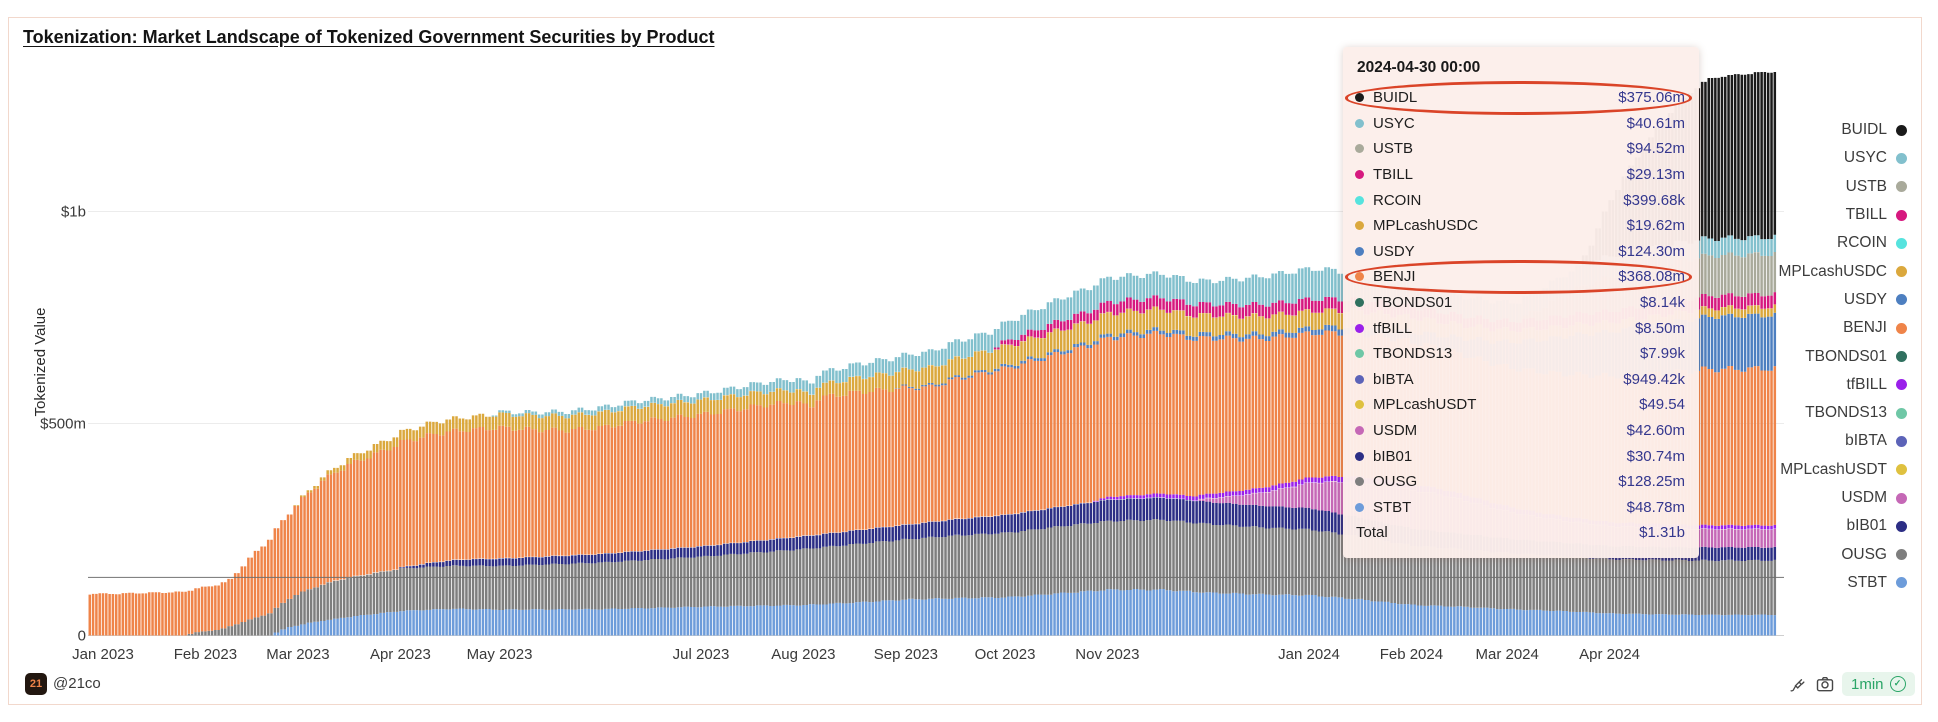  I want to click on tooltip-series-name: TBONDS01, so click(1413, 303).